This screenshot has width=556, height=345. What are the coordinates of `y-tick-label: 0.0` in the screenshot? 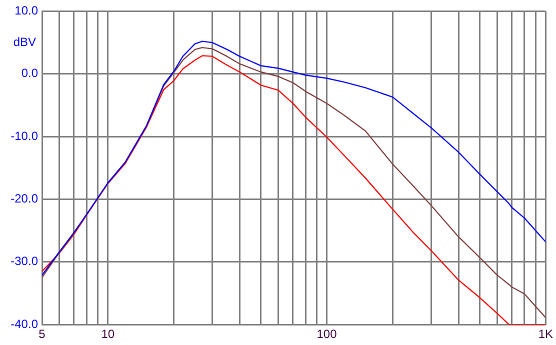 It's located at (29, 73).